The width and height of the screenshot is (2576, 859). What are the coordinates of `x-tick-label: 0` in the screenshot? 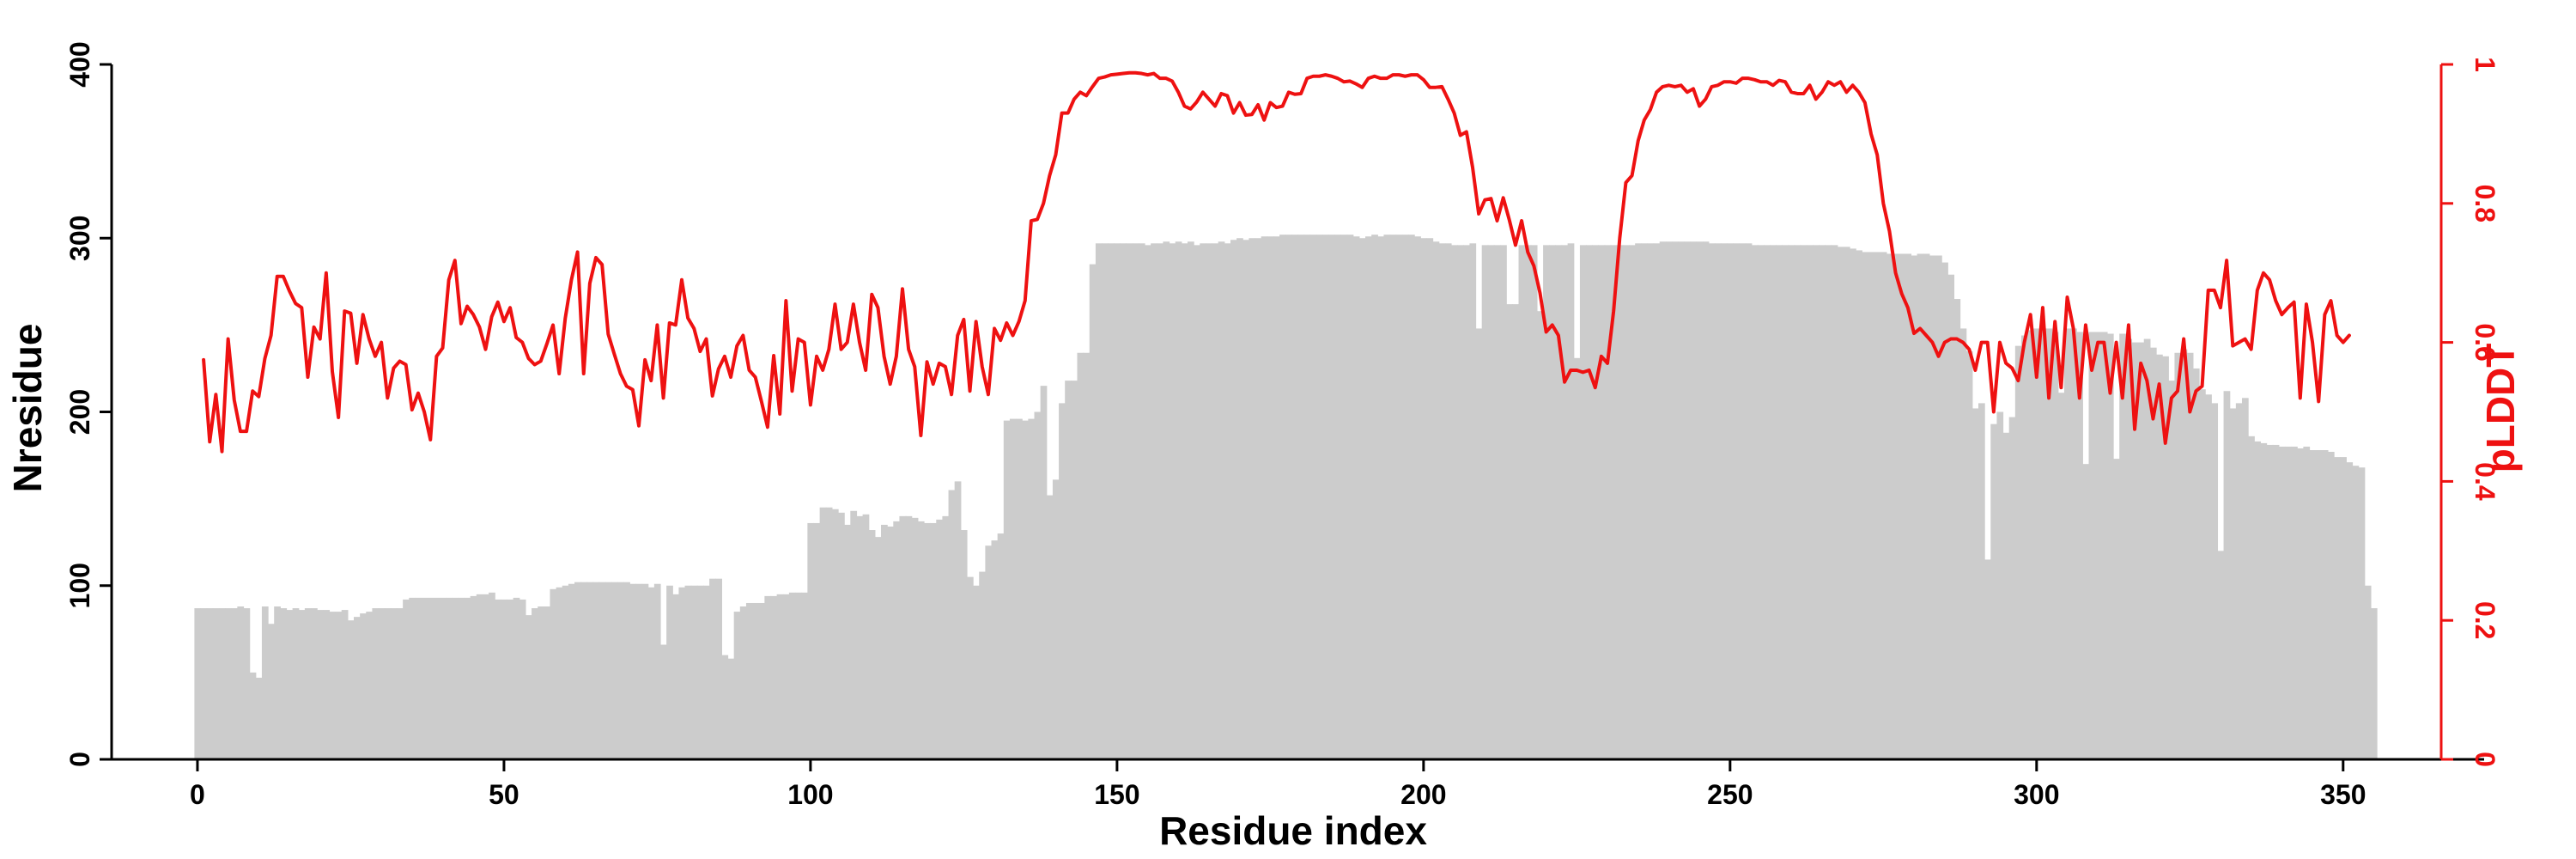 It's located at (197, 794).